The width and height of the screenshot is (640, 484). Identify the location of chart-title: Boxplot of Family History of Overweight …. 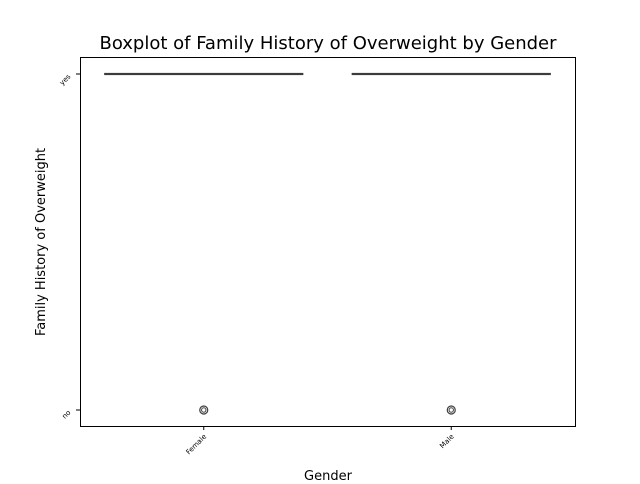
(328, 43).